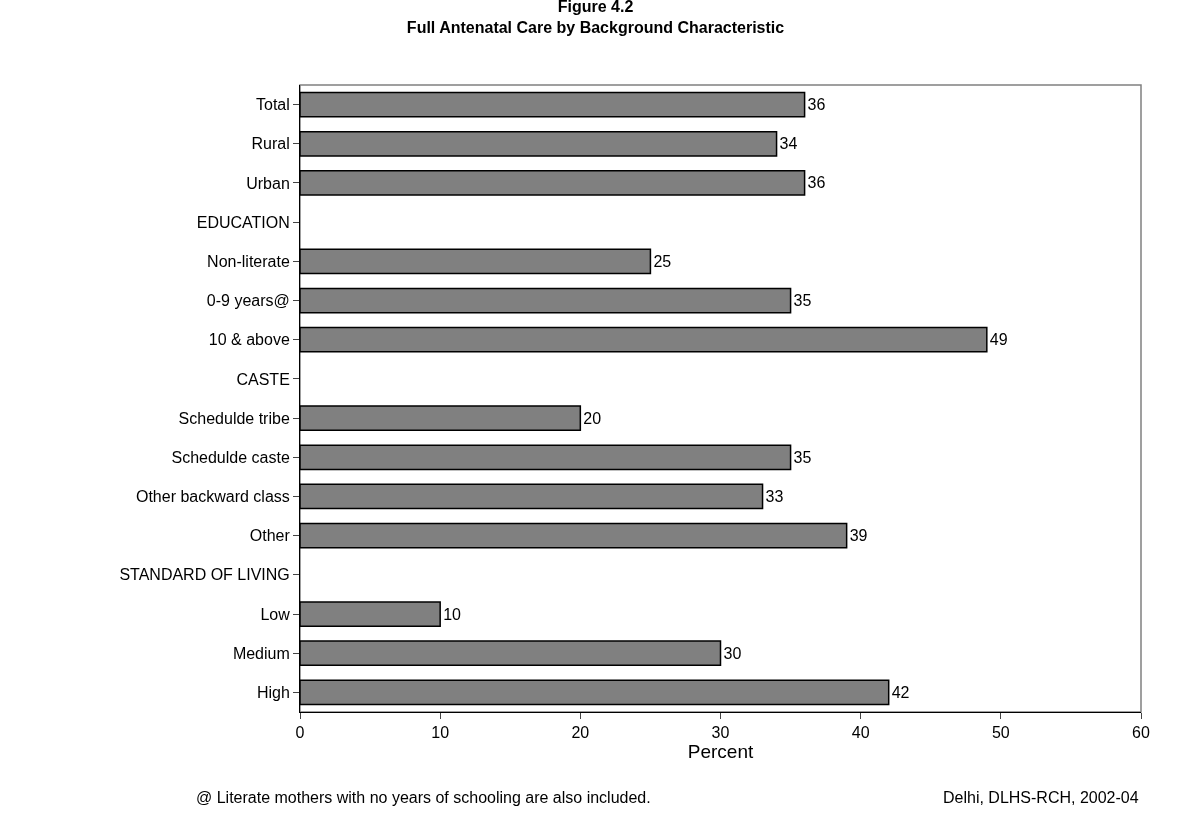 The image size is (1191, 832). I want to click on y-tick-label: High, so click(273, 693).